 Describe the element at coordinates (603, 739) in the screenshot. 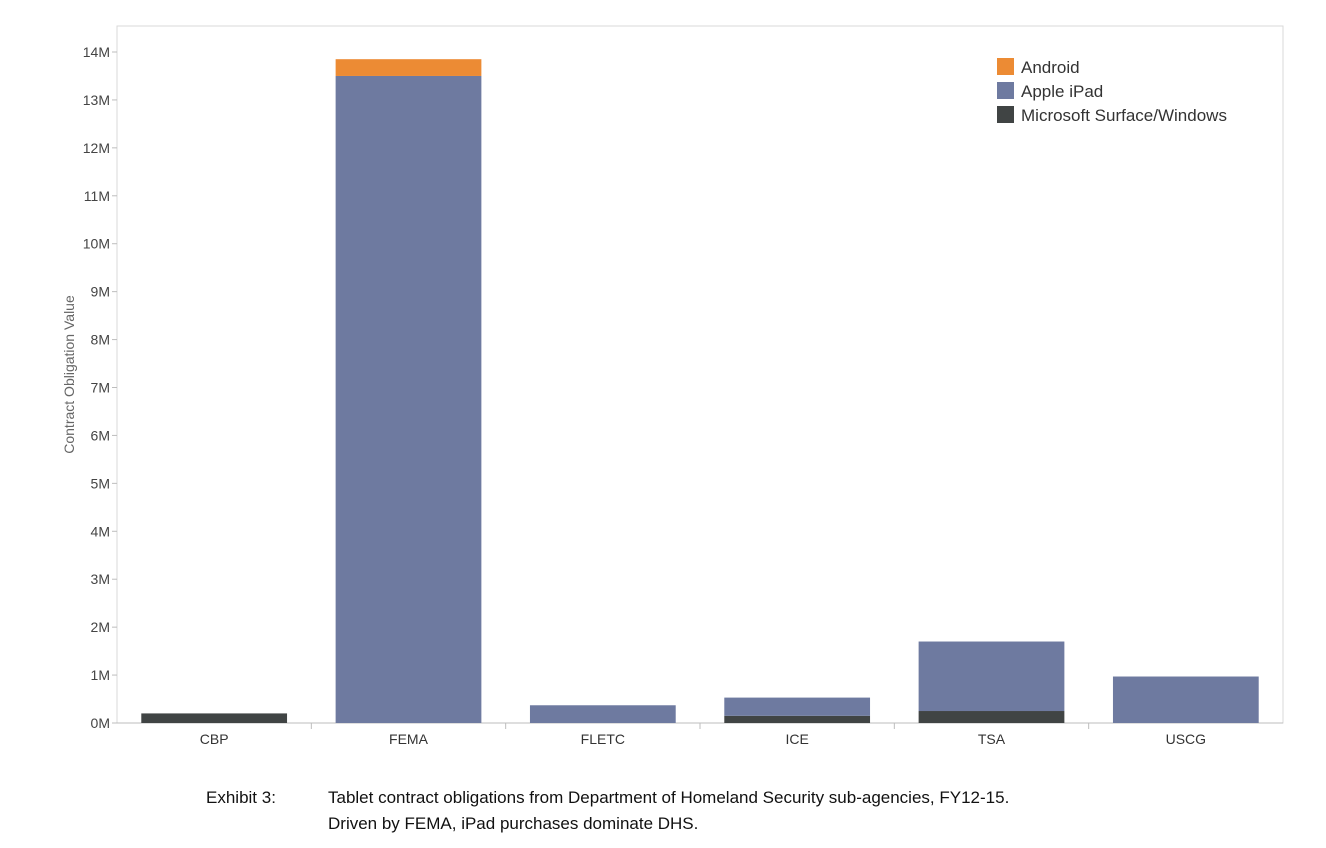

I see `x-tick-label: FLETC` at that location.